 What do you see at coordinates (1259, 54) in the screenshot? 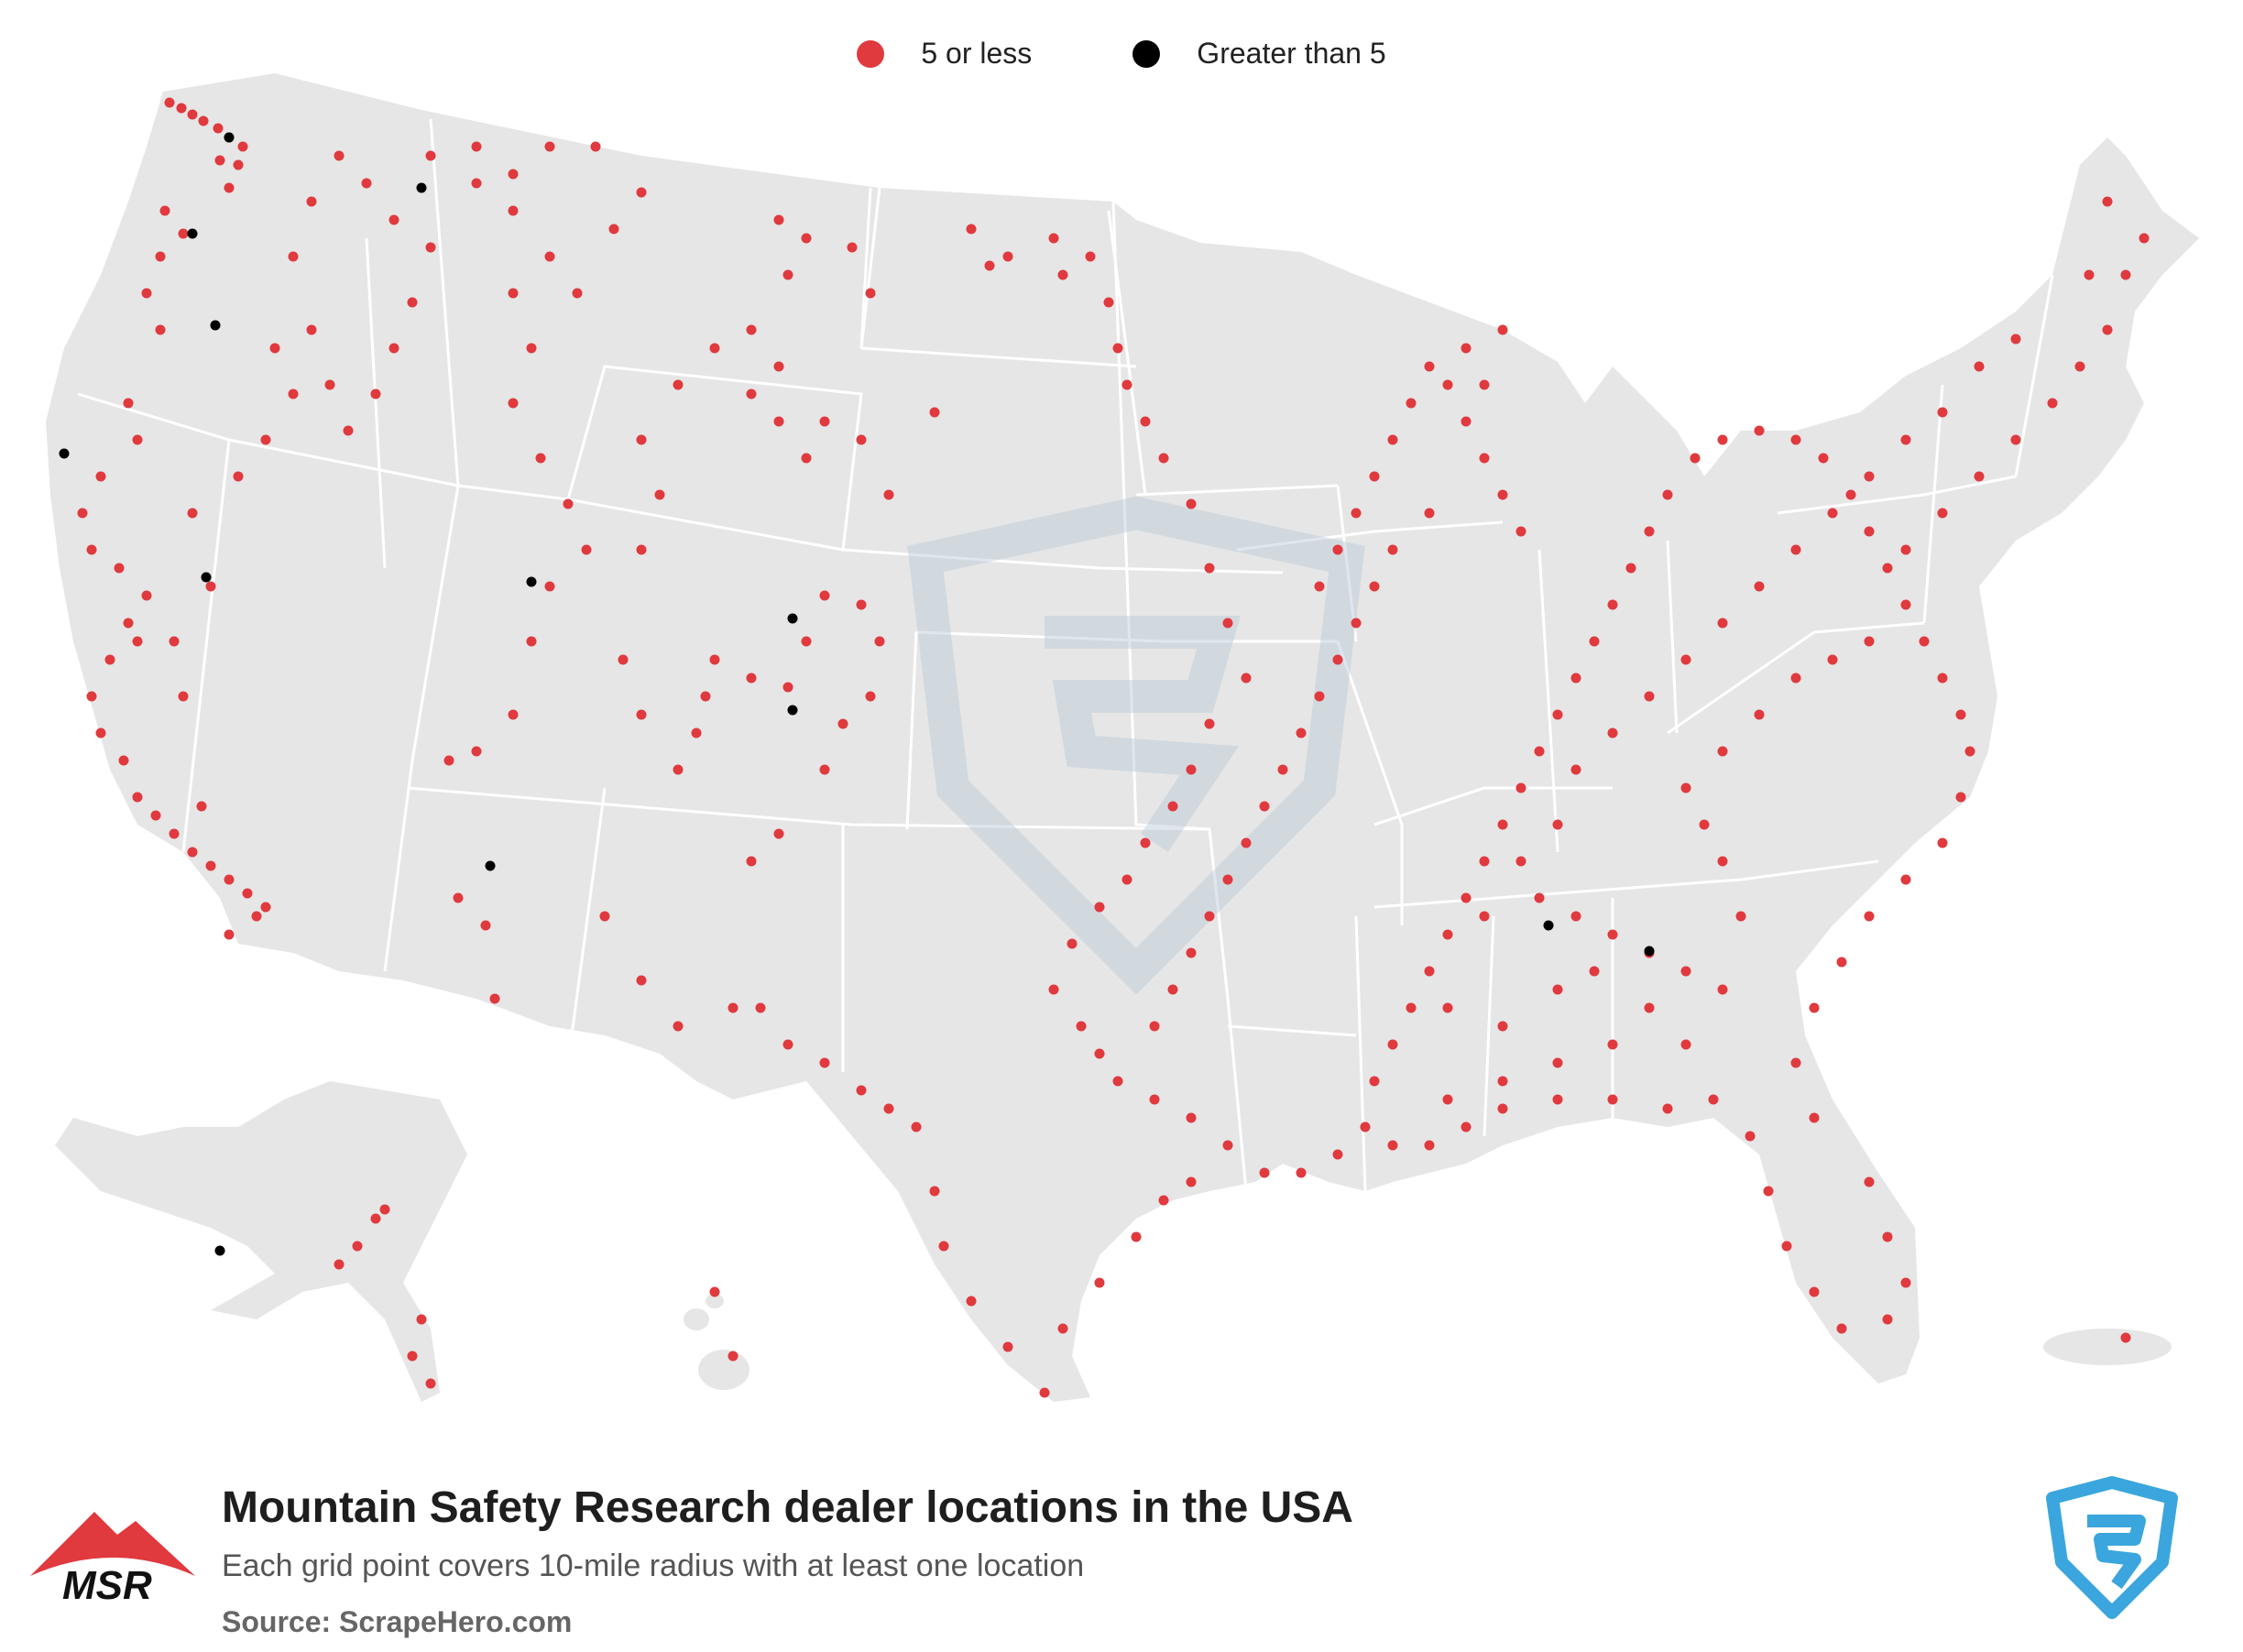
I see `legend-item-high: Greater than 5` at bounding box center [1259, 54].